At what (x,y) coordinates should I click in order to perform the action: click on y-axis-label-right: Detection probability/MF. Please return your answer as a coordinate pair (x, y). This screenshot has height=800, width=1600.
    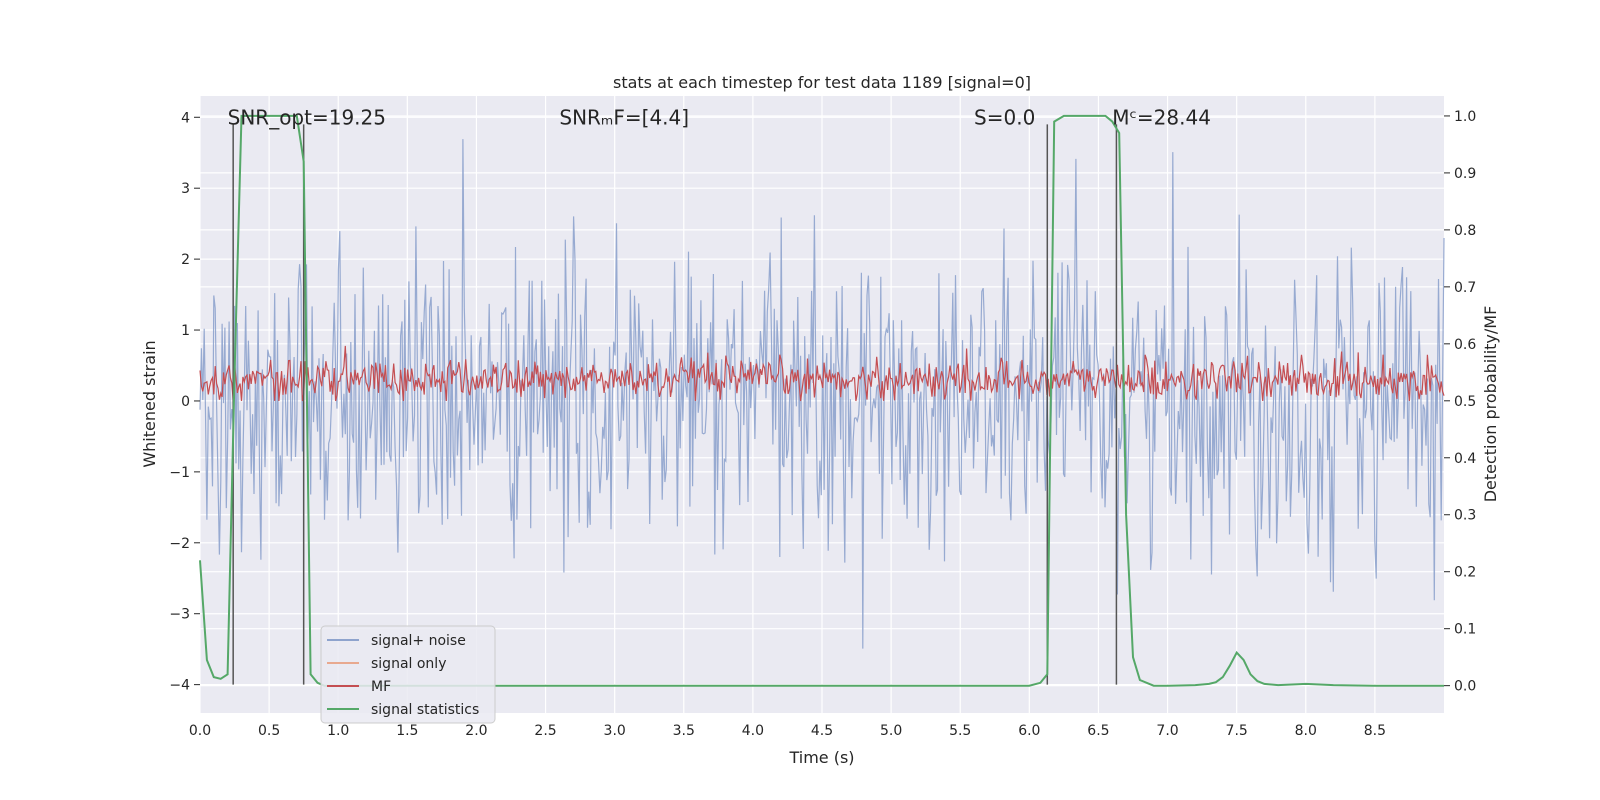
    Looking at the image, I should click on (1490, 404).